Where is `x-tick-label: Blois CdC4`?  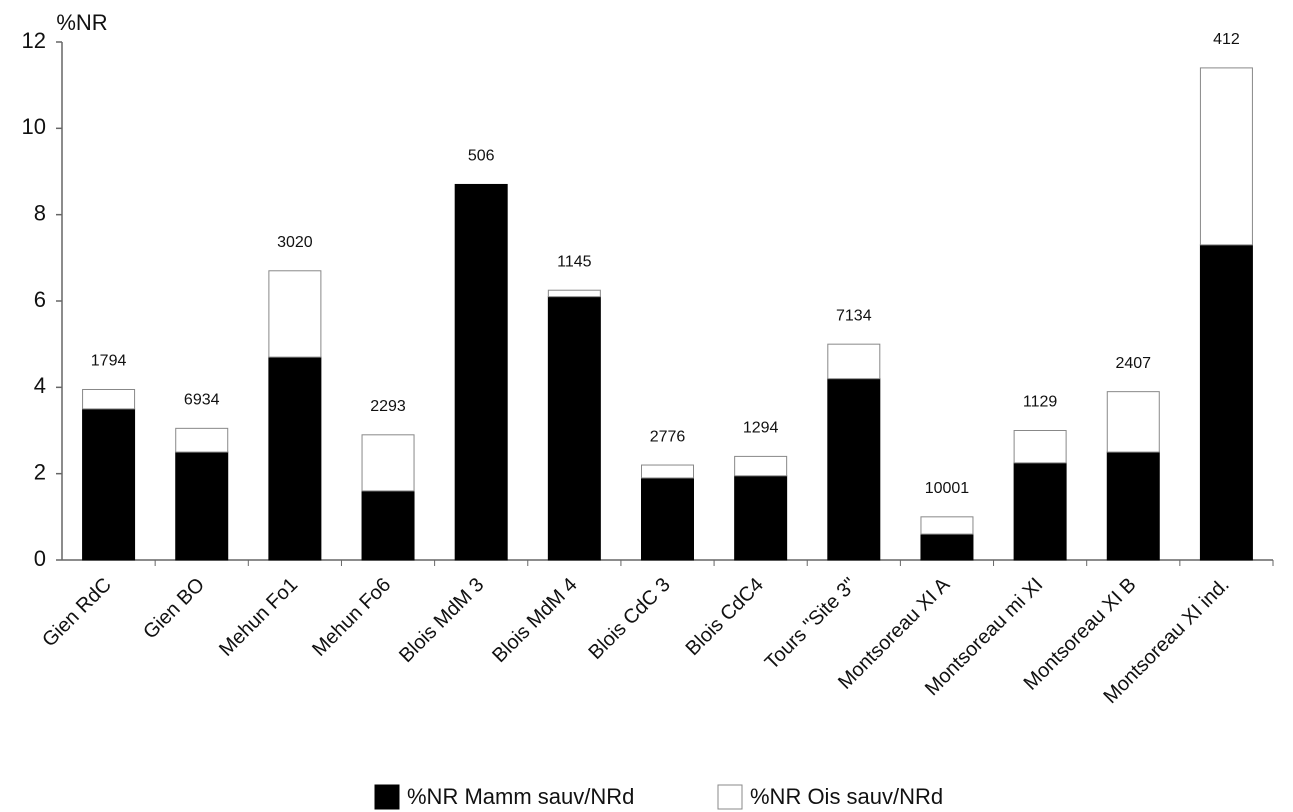 x-tick-label: Blois CdC4 is located at coordinates (725, 617).